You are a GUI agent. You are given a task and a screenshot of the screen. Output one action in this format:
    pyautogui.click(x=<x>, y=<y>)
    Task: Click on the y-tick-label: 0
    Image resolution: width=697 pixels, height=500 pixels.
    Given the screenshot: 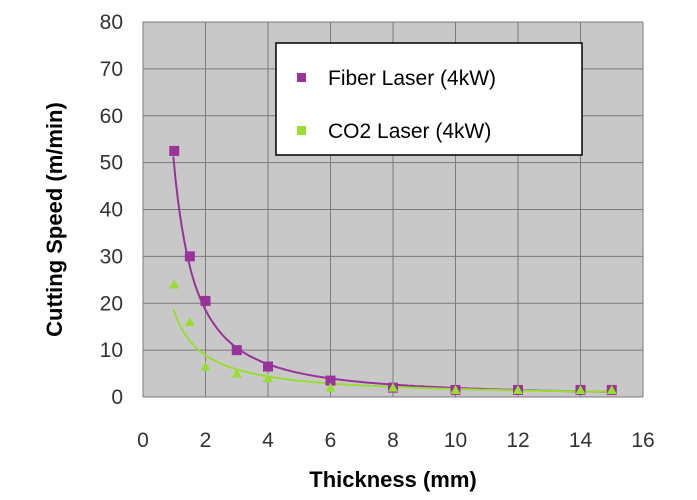 What is the action you would take?
    pyautogui.click(x=117, y=397)
    